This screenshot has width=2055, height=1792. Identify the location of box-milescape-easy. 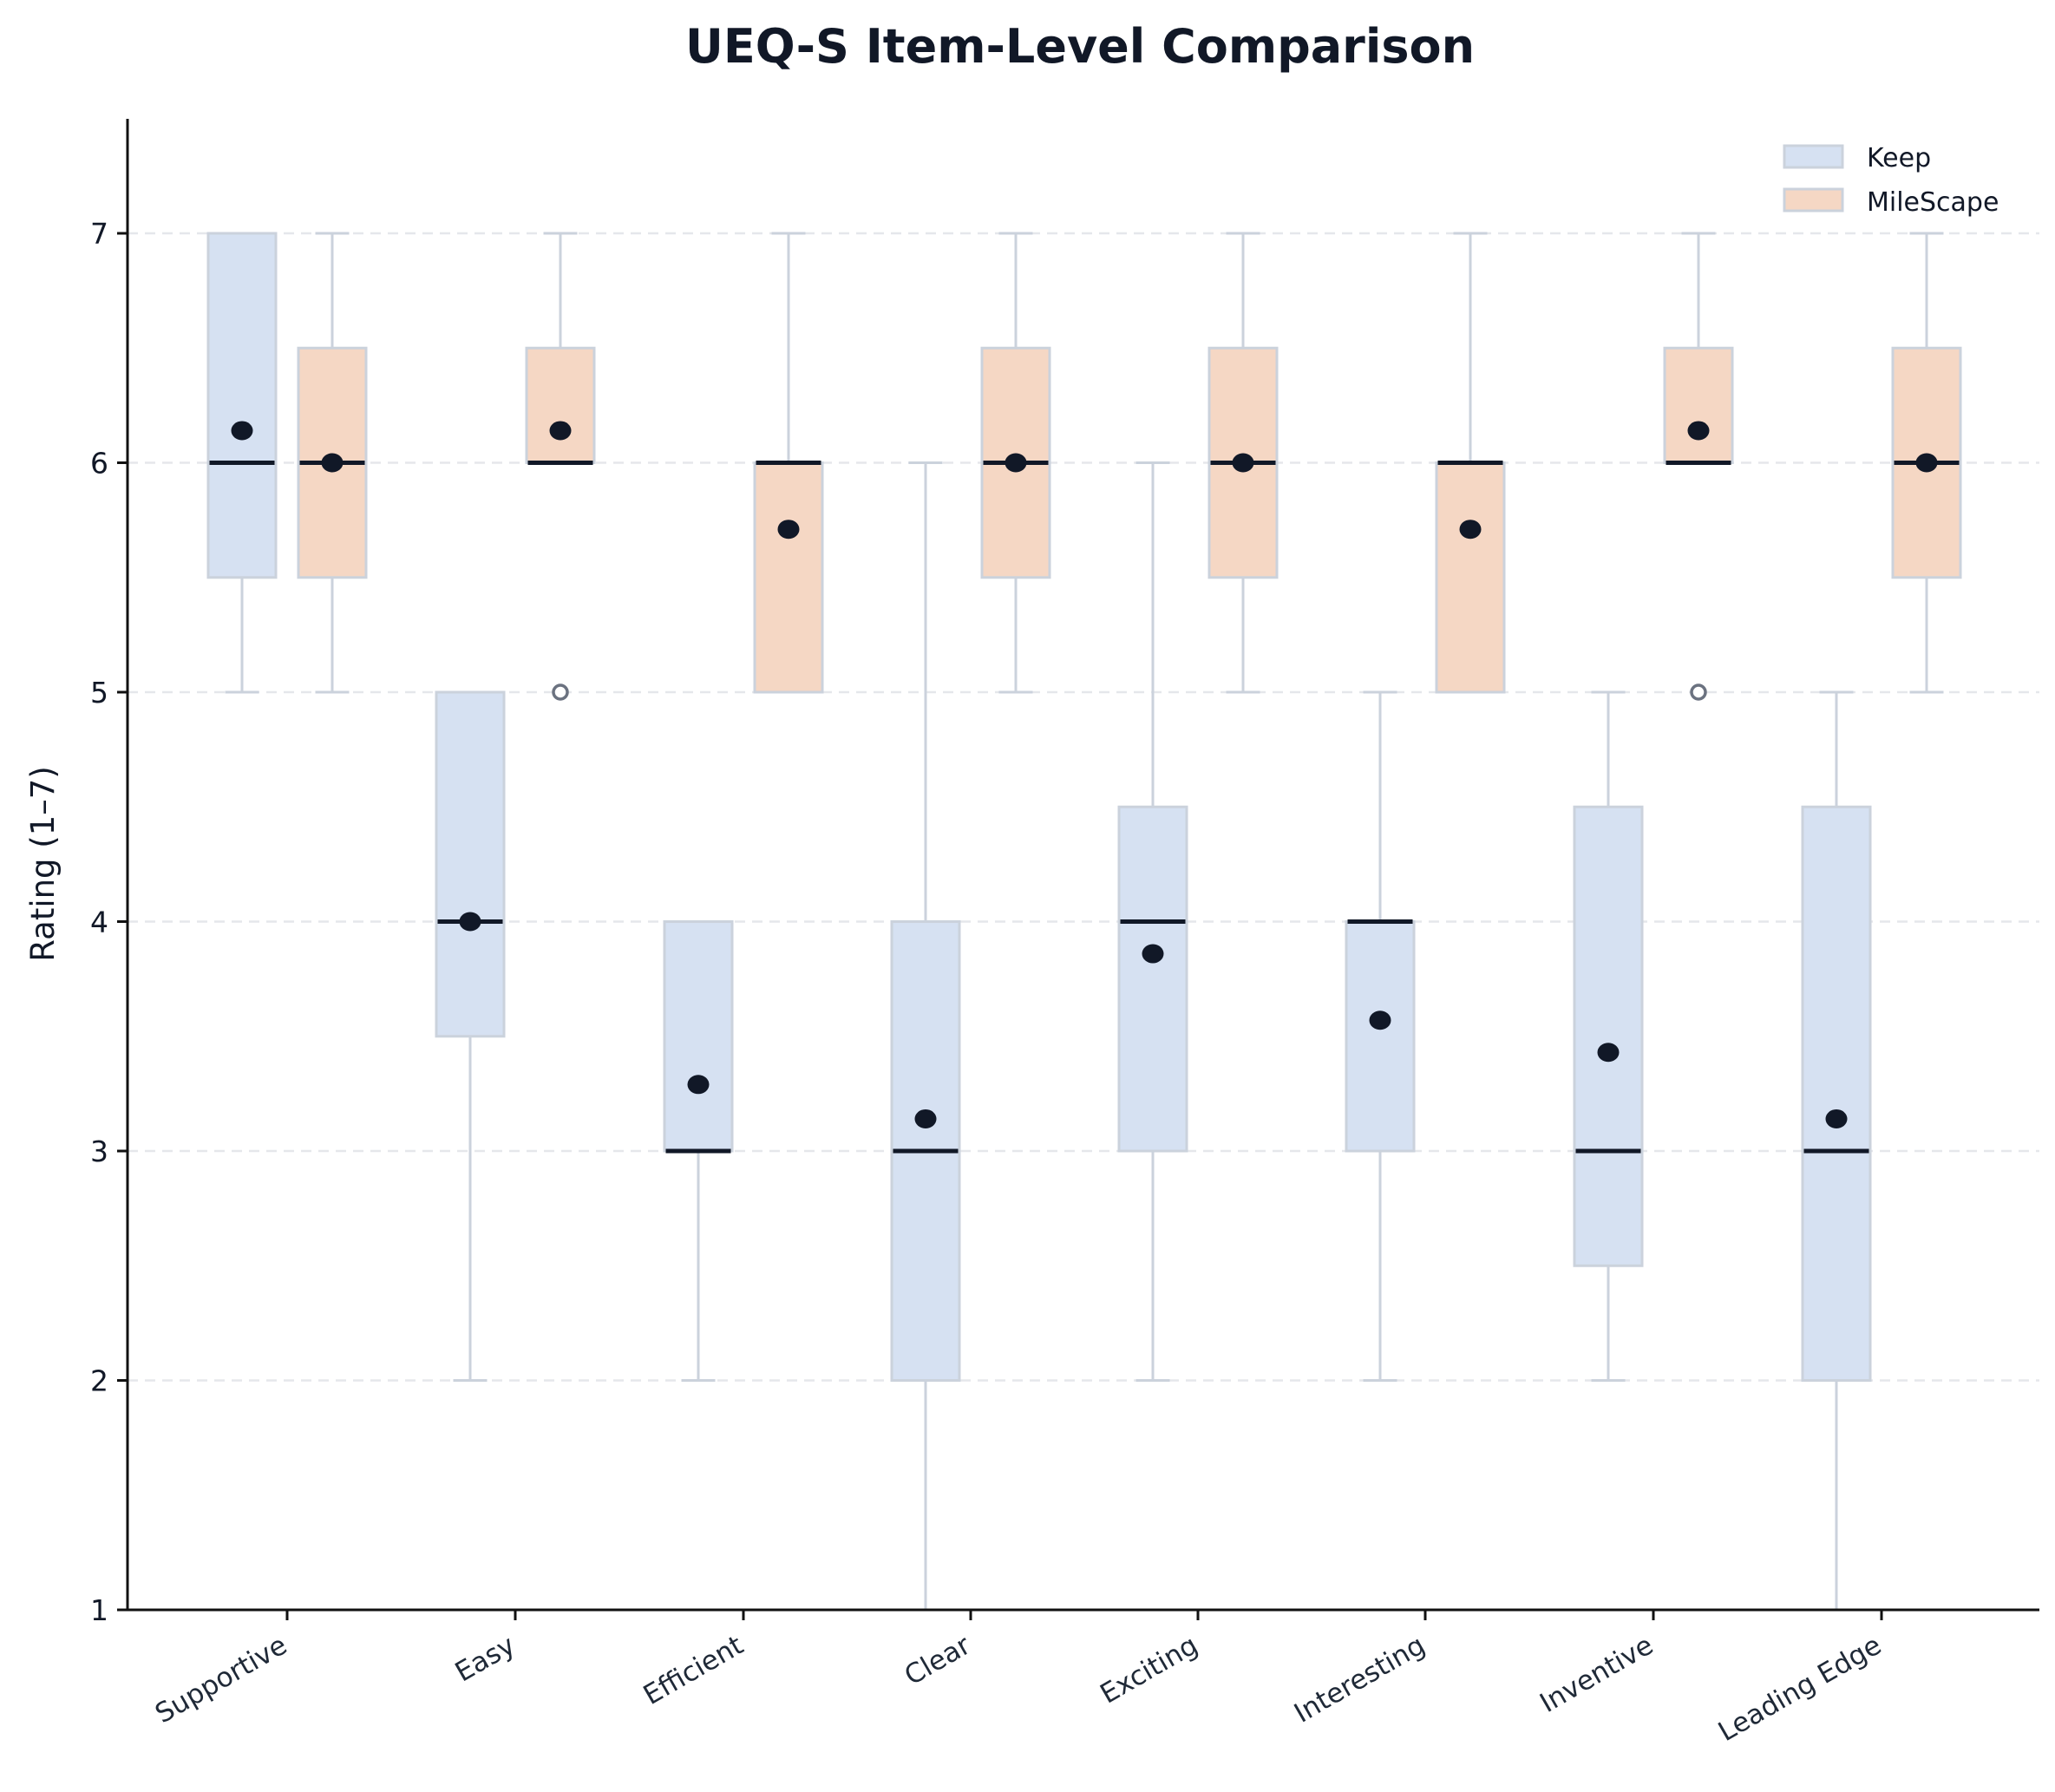
(560, 466).